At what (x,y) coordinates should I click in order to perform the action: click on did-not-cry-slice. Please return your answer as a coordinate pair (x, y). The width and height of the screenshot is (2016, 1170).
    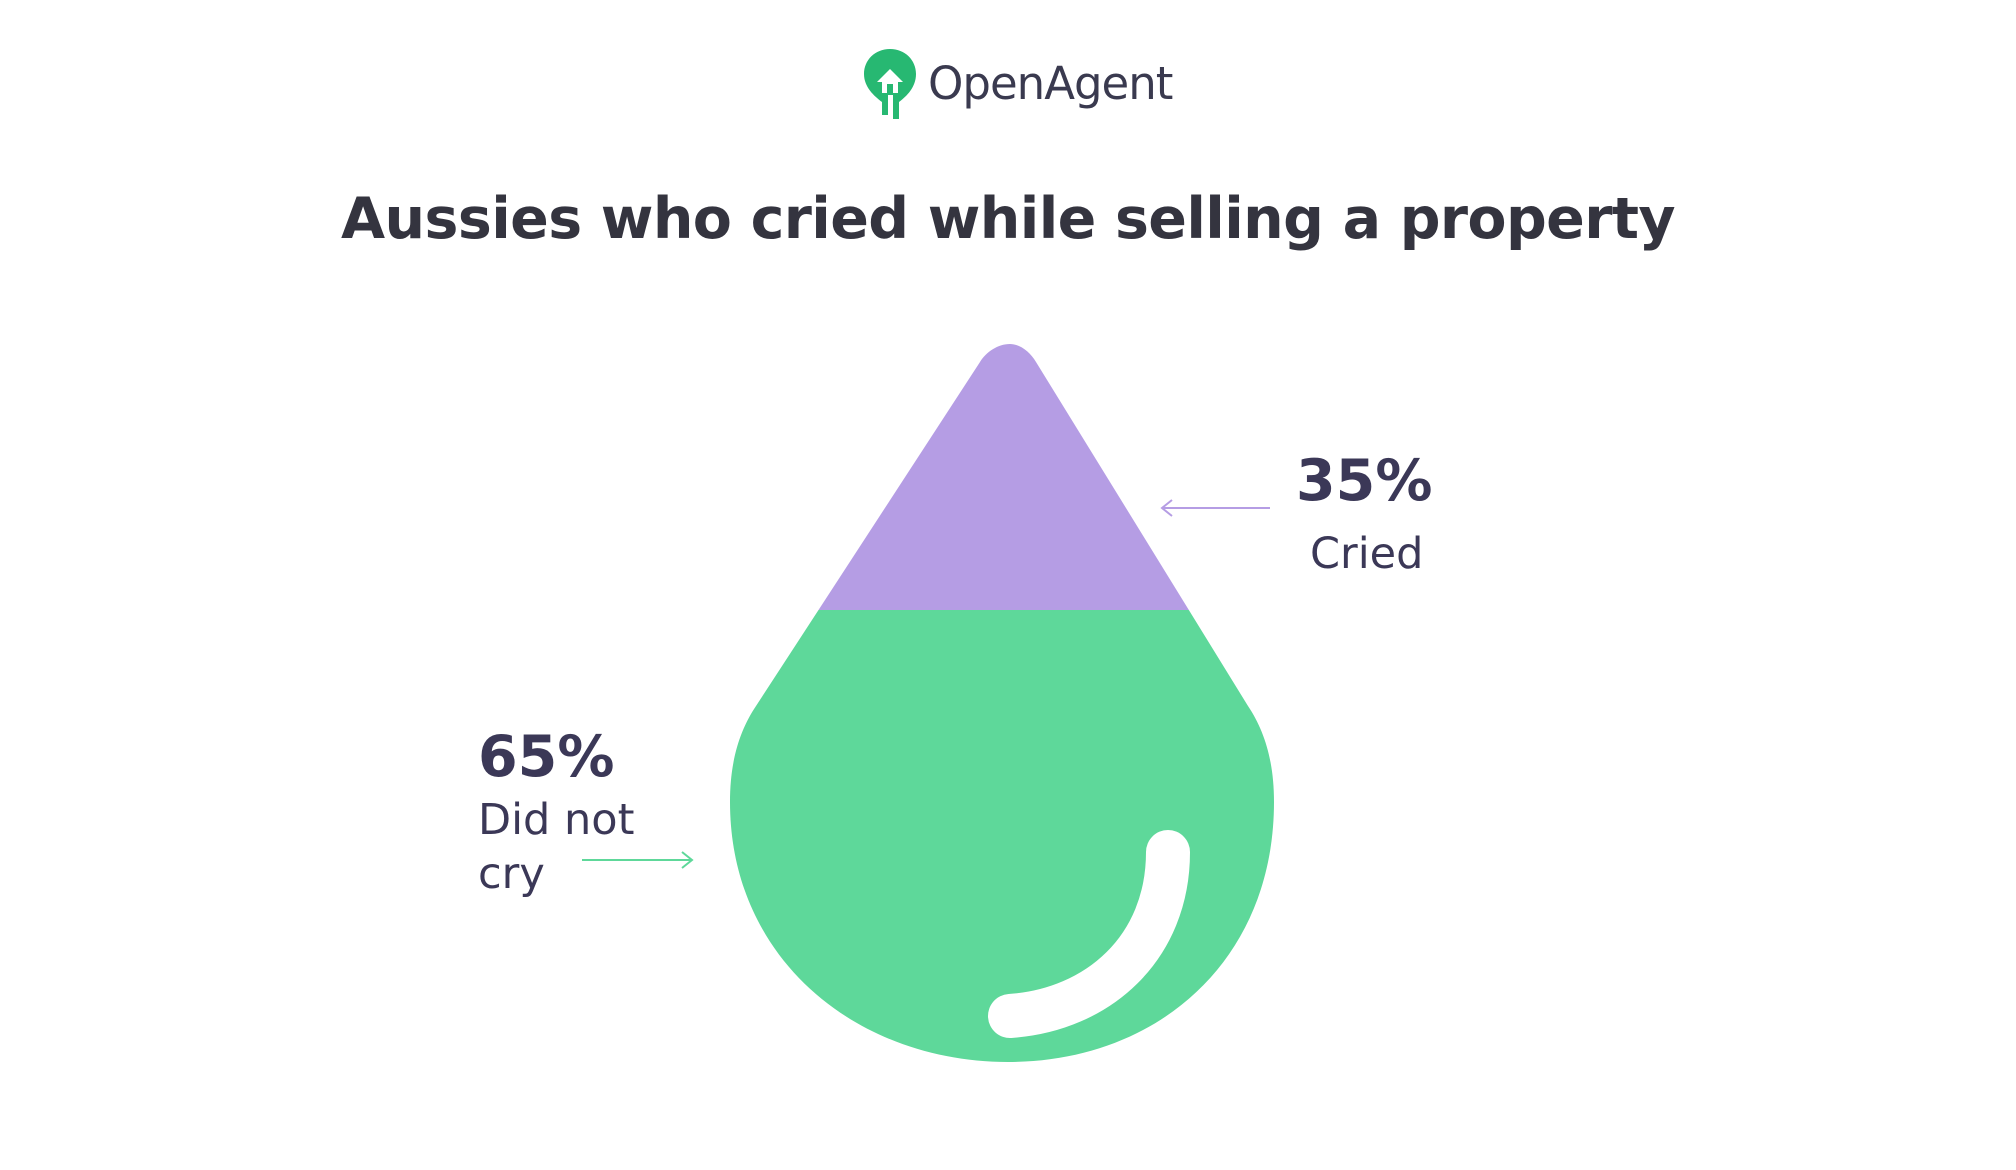
    Looking at the image, I should click on (1002, 836).